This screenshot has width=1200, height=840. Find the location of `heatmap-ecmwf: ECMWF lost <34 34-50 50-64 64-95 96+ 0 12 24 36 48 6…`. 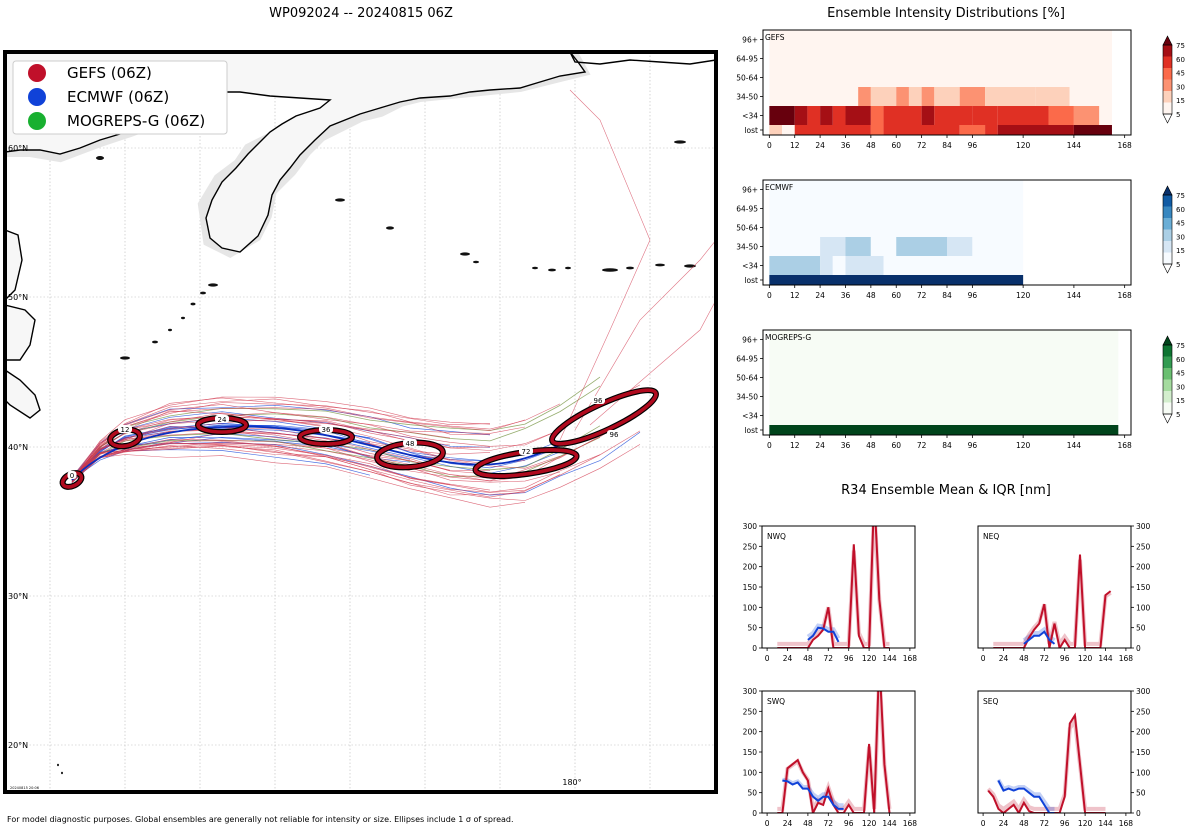

heatmap-ecmwf: ECMWF lost <34 34-50 50-64 64-95 96+ 0 12 24 36 48 6… is located at coordinates (960, 239).